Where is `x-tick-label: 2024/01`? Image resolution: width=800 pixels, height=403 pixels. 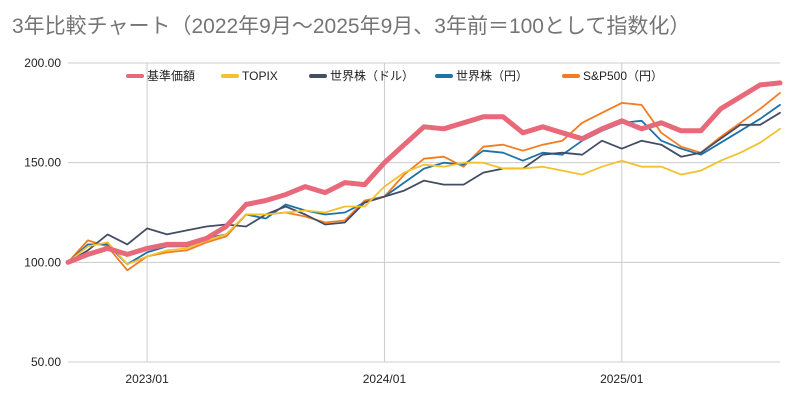
x-tick-label: 2024/01 is located at coordinates (385, 379).